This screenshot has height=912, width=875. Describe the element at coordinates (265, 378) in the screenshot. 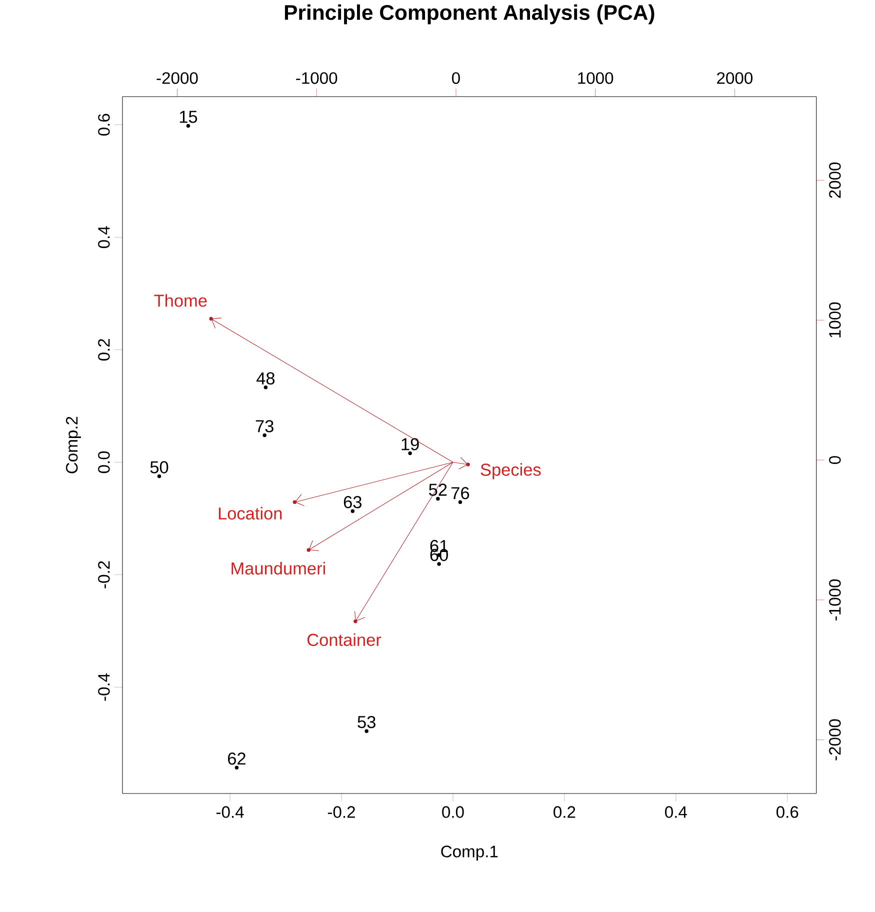

I see `annotation: 48` at that location.